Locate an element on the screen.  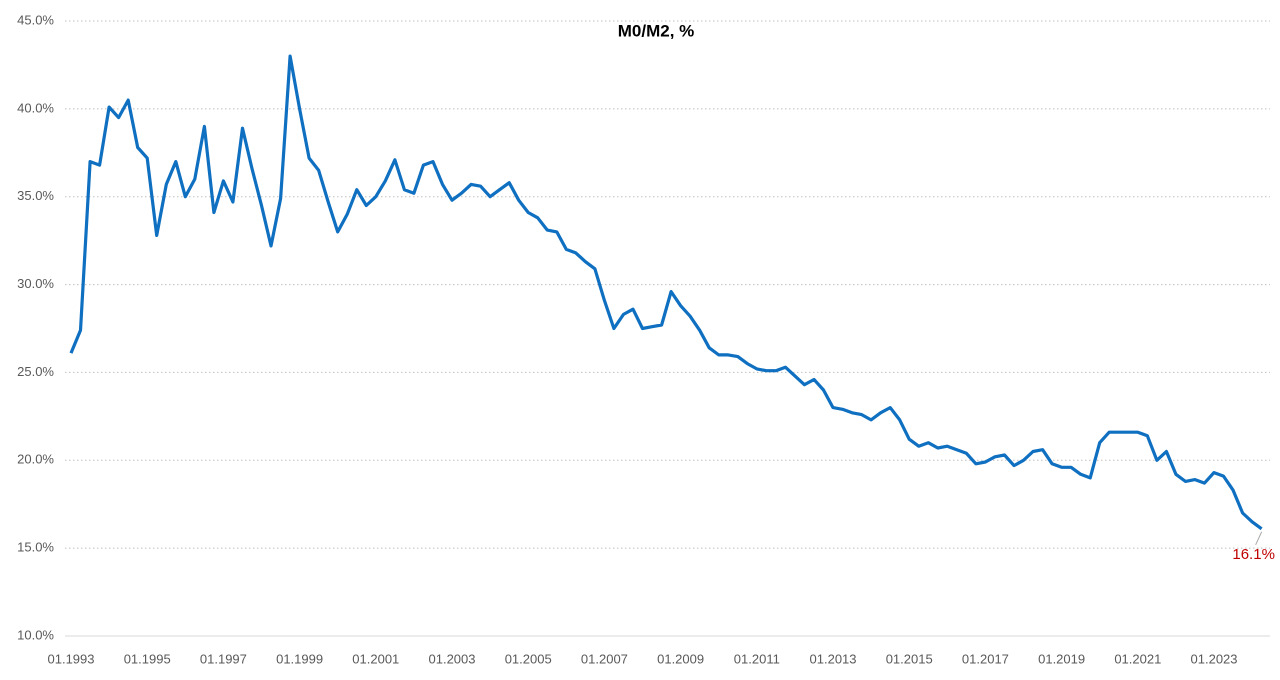
y-tick-label: 10.0% is located at coordinates (35, 634).